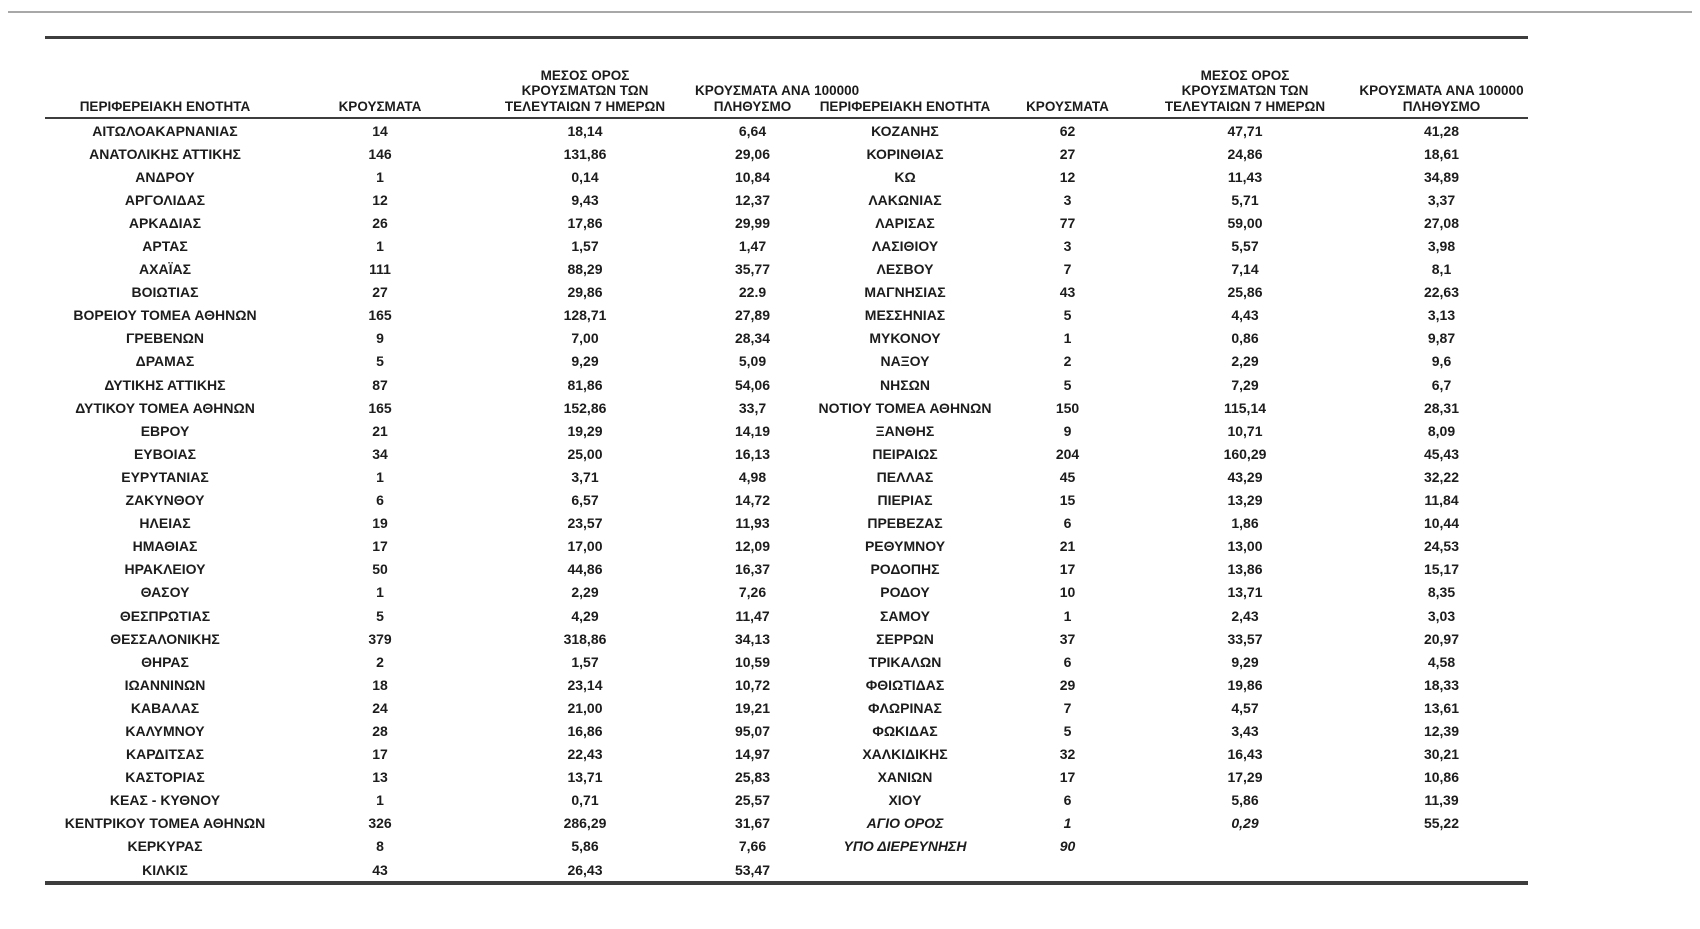 The height and width of the screenshot is (929, 1700). What do you see at coordinates (1245, 777) in the screenshot?
I see `avg7-cell: 17,29` at bounding box center [1245, 777].